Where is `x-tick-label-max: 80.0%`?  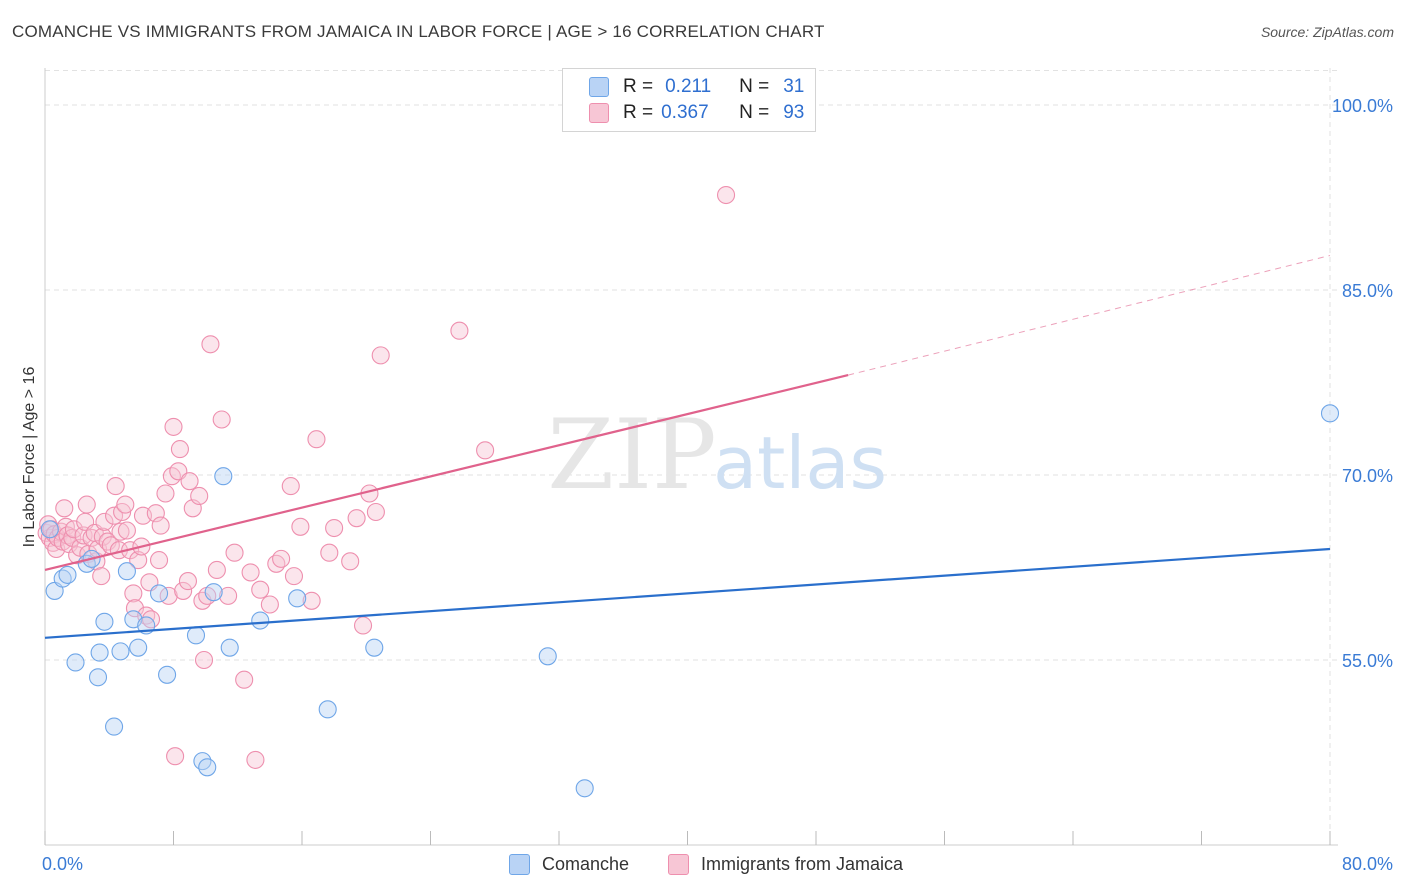 x-tick-label-max: 80.0% is located at coordinates (1367, 864).